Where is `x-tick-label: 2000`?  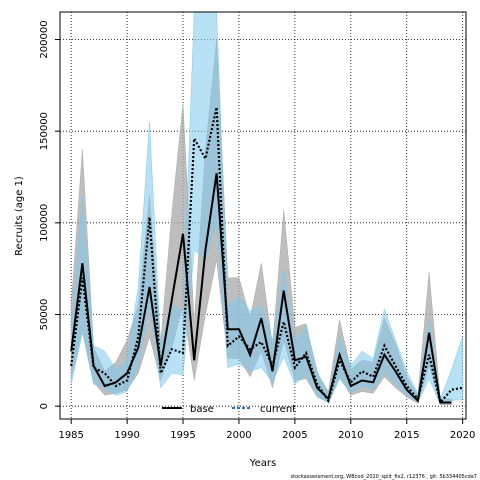
x-tick-label: 2000 is located at coordinates (238, 435).